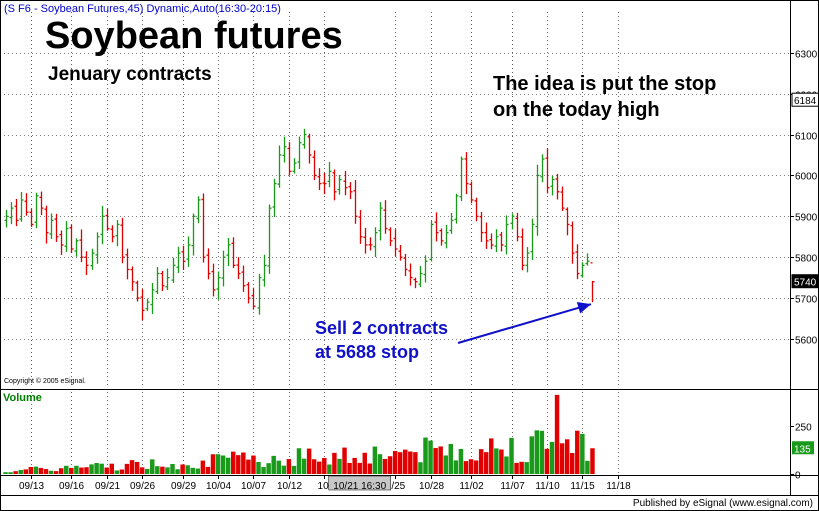 The width and height of the screenshot is (819, 511). I want to click on time-tick-label: 11/02, so click(471, 486).